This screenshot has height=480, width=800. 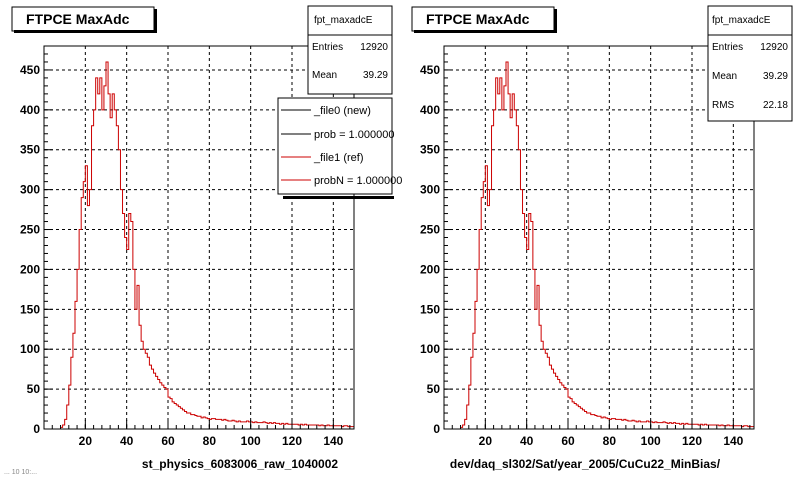 What do you see at coordinates (436, 240) in the screenshot?
I see `y-axis-right: 0 50 100 150 200 250 300 350 400 450` at bounding box center [436, 240].